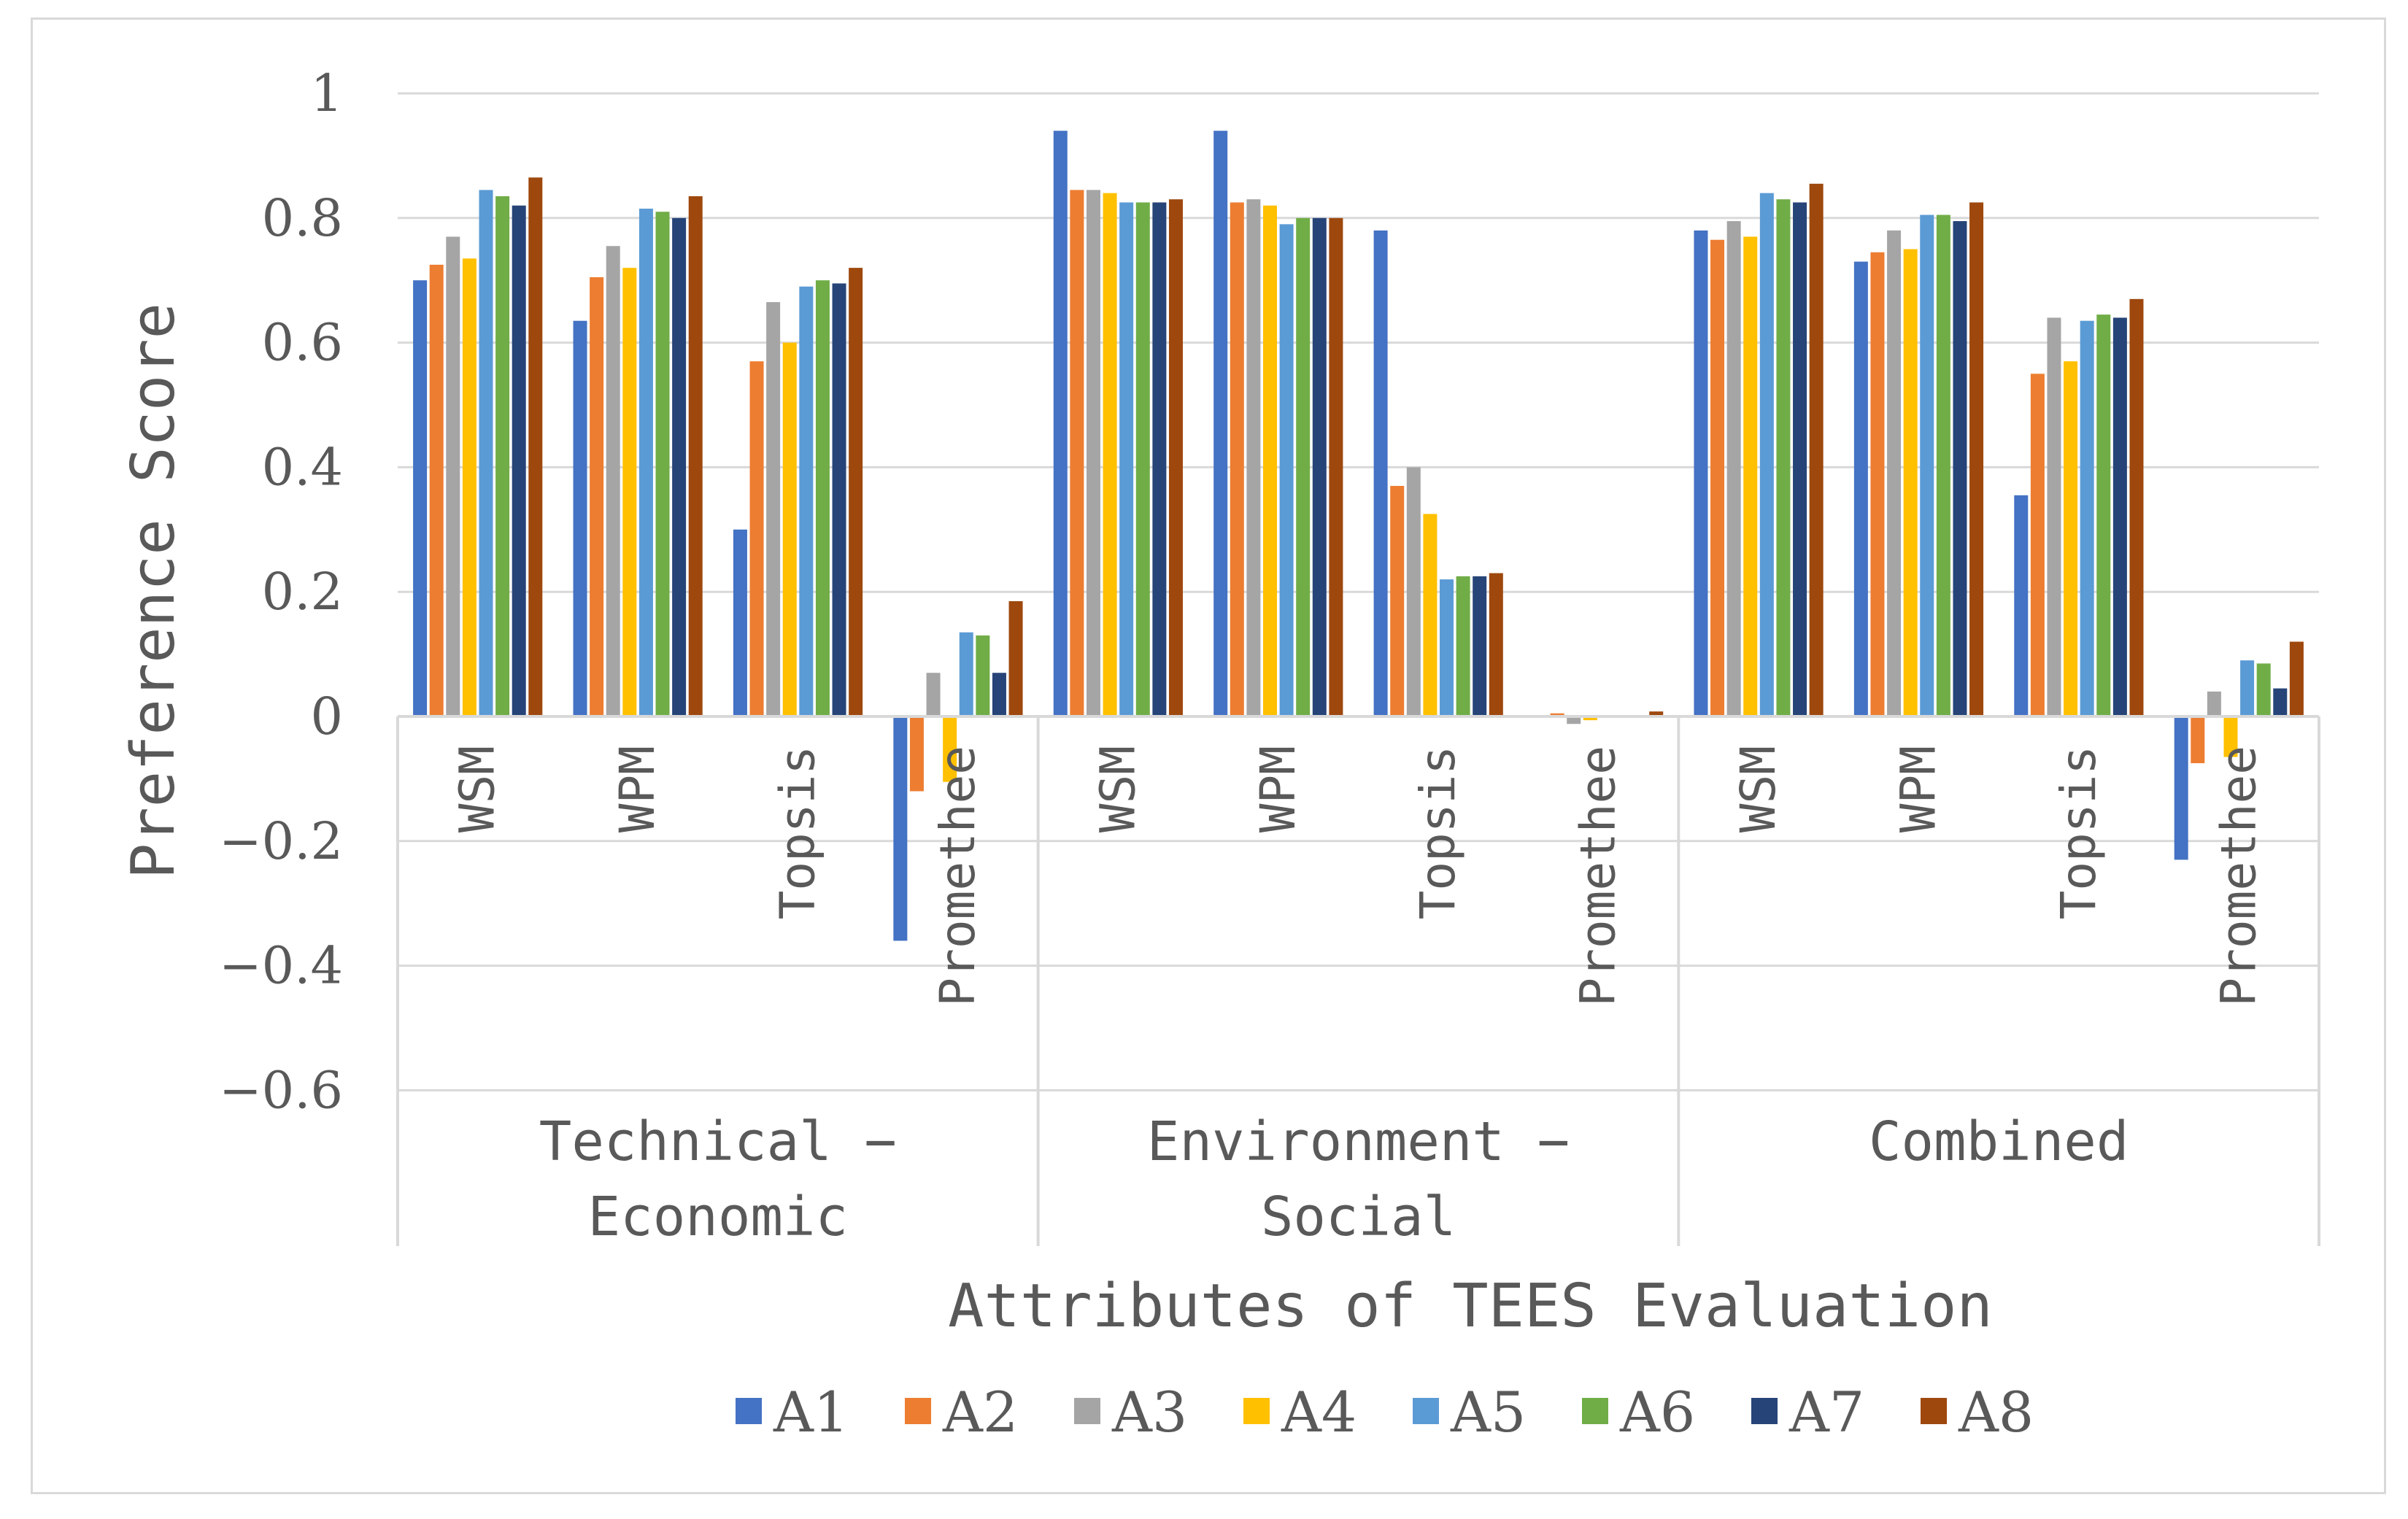  I want to click on legend-swatch-a1, so click(749, 1411).